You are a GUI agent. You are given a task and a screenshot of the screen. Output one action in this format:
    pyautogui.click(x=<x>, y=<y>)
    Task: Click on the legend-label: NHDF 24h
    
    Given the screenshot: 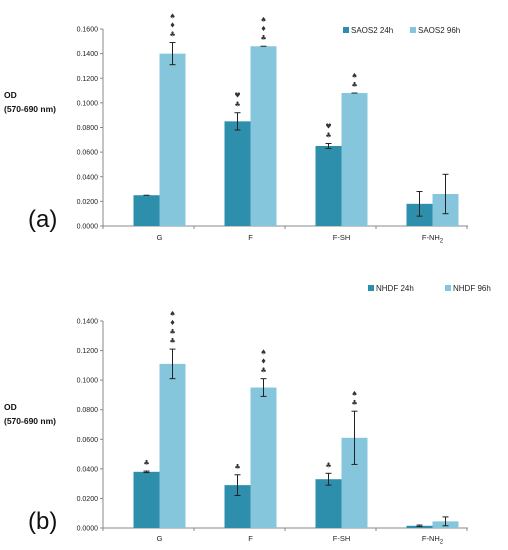 What is the action you would take?
    pyautogui.click(x=395, y=288)
    